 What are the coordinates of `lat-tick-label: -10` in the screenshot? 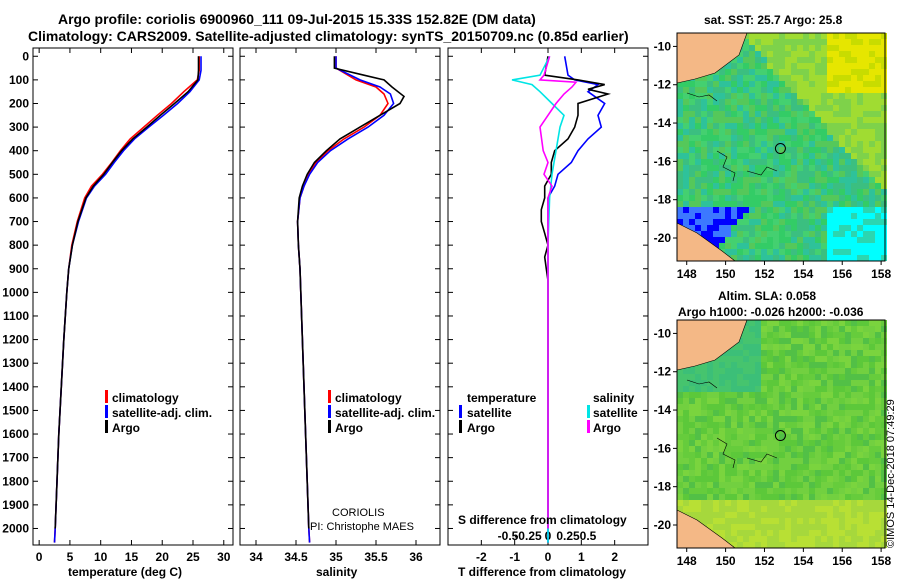 It's located at (663, 46).